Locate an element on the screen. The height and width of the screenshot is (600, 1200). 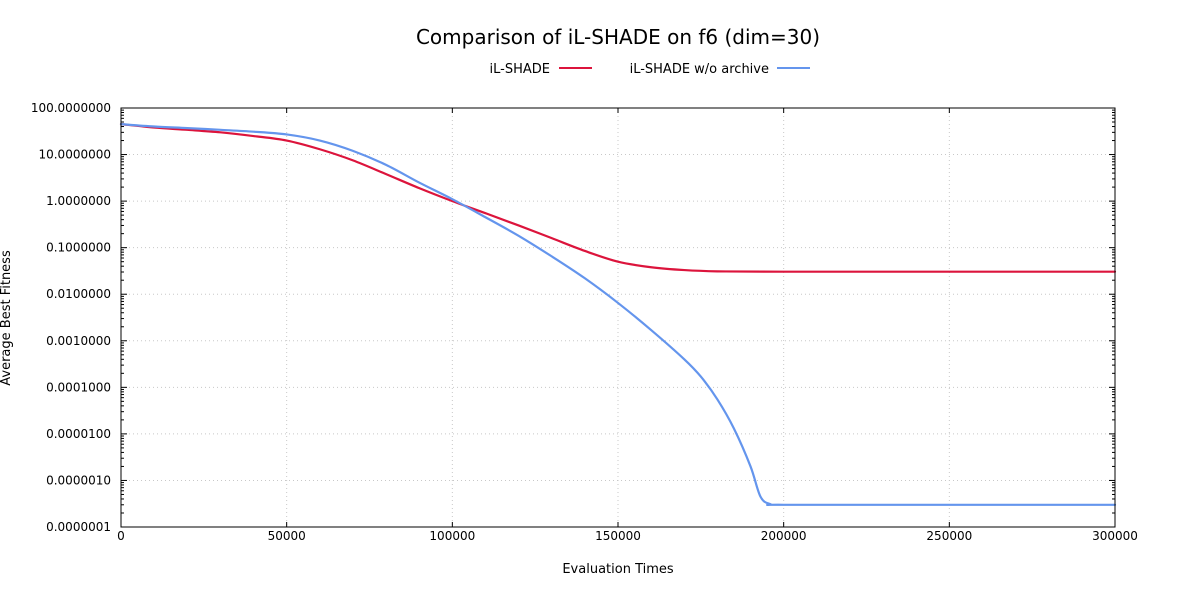
x-tick-label: 0 is located at coordinates (121, 536).